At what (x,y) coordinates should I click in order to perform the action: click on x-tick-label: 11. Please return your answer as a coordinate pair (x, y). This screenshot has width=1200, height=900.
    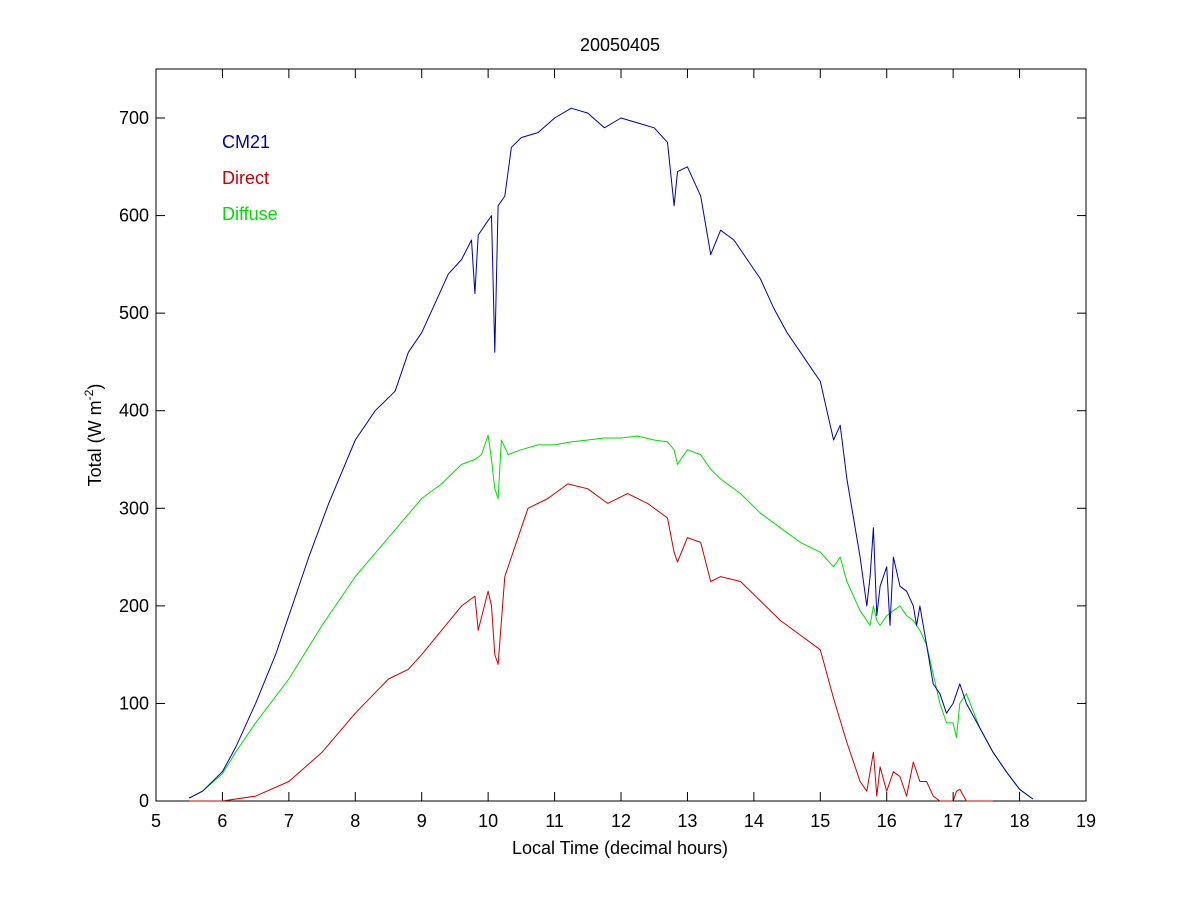
    Looking at the image, I should click on (554, 821).